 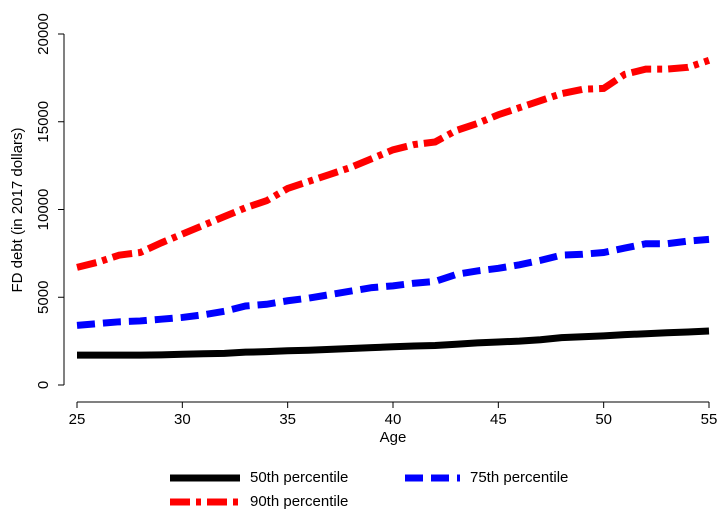 What do you see at coordinates (498, 419) in the screenshot?
I see `x-tick-label: 45` at bounding box center [498, 419].